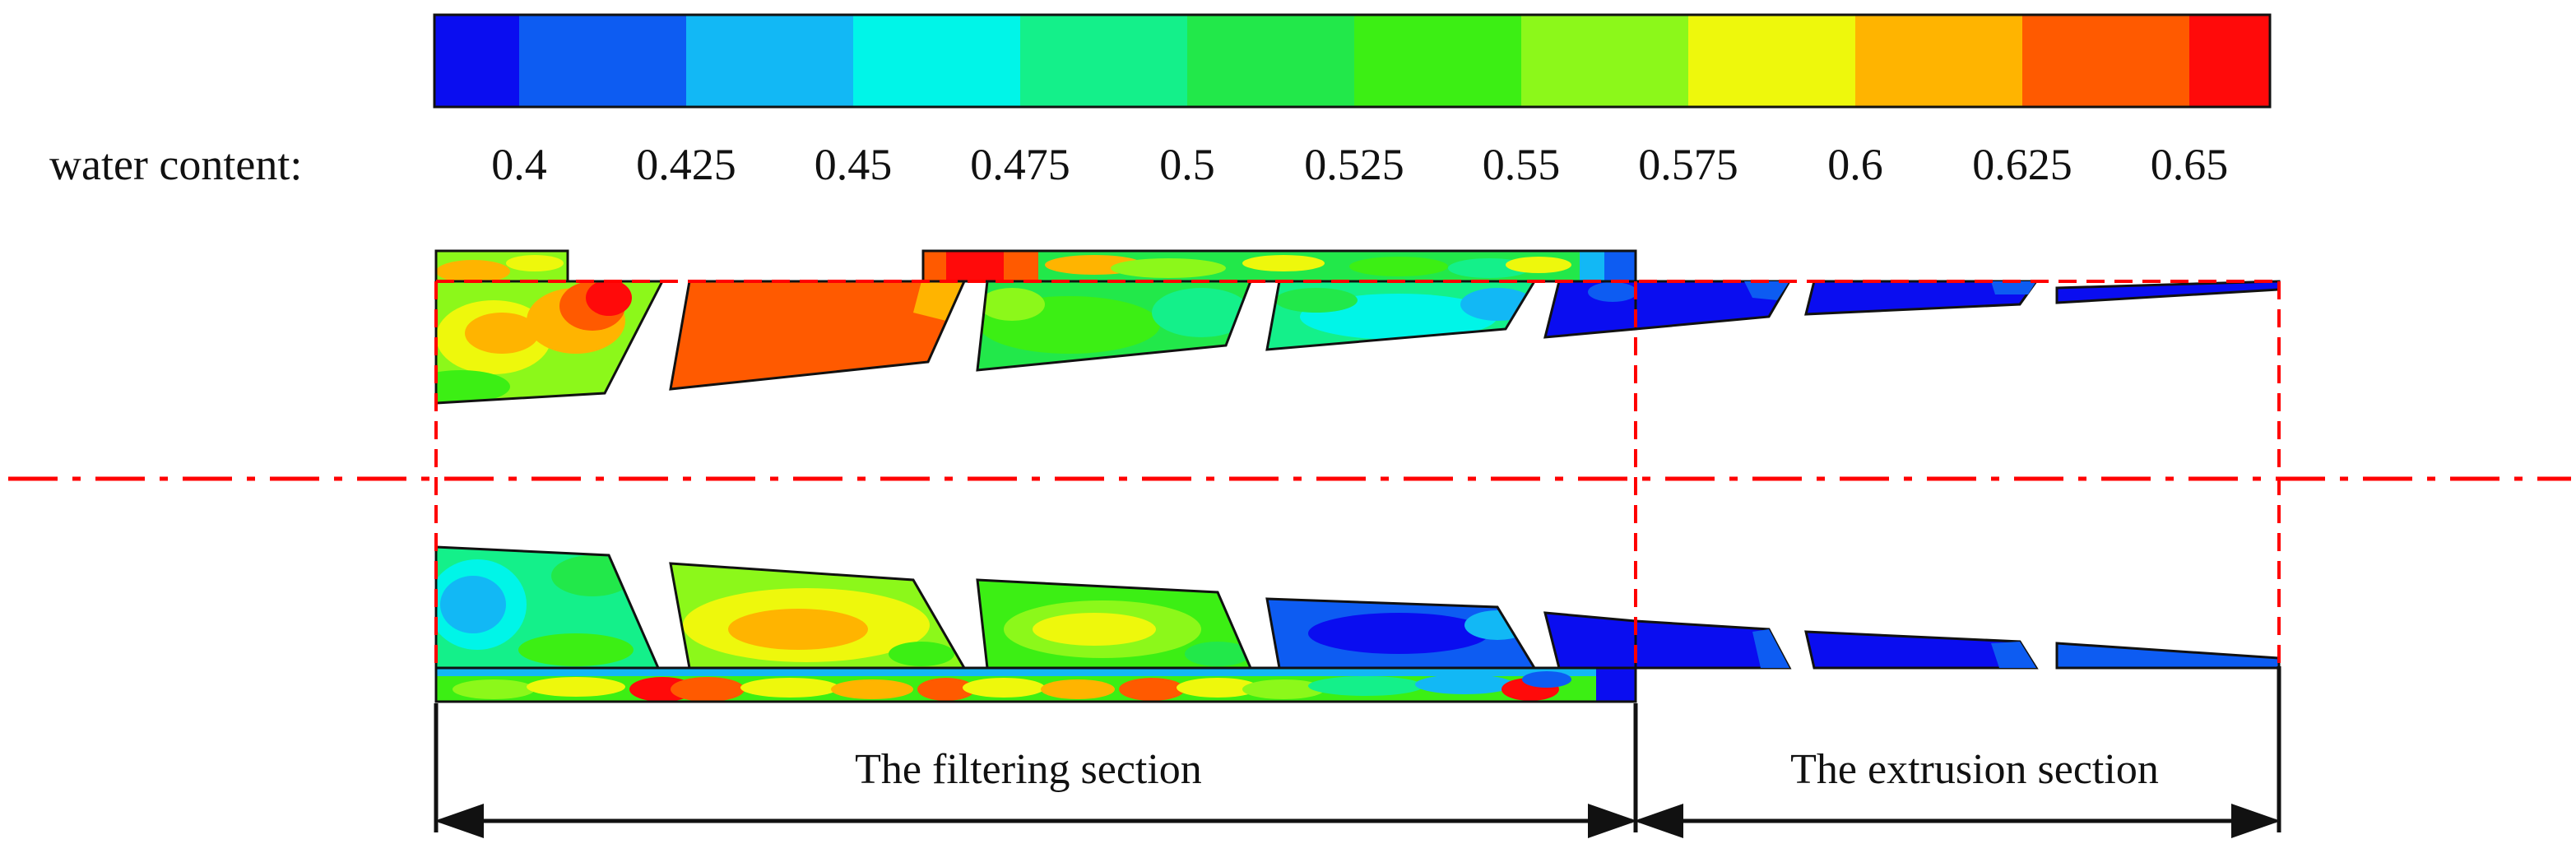  I want to click on lower-barrel-strip, so click(1036, 685).